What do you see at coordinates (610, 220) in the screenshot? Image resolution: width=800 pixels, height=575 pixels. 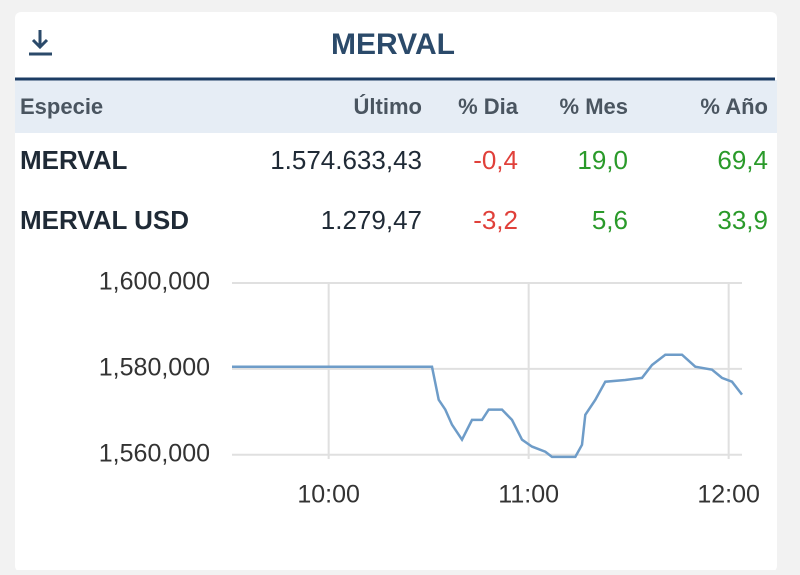 I see `cell: 5,6` at bounding box center [610, 220].